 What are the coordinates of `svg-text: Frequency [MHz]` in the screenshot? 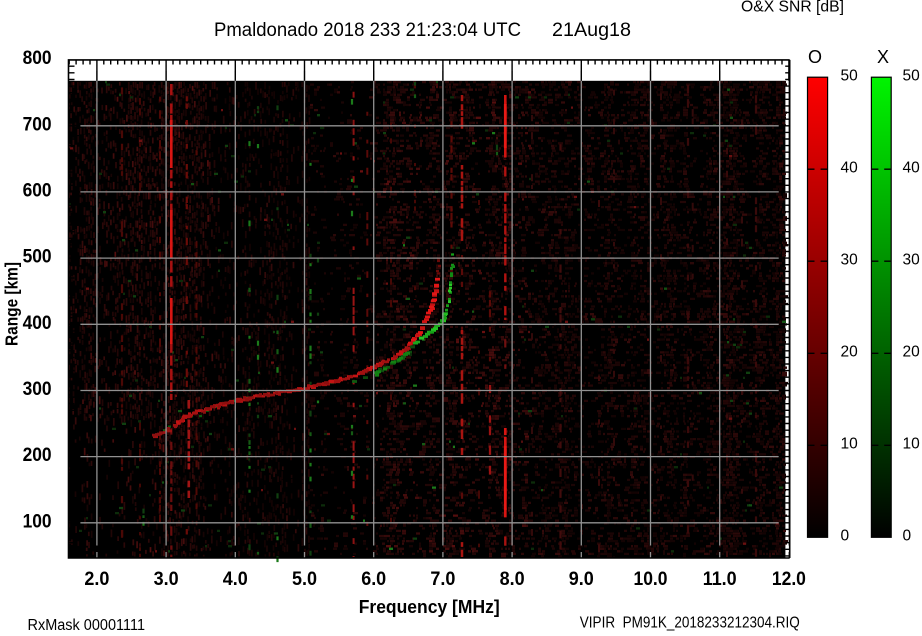 It's located at (429, 606).